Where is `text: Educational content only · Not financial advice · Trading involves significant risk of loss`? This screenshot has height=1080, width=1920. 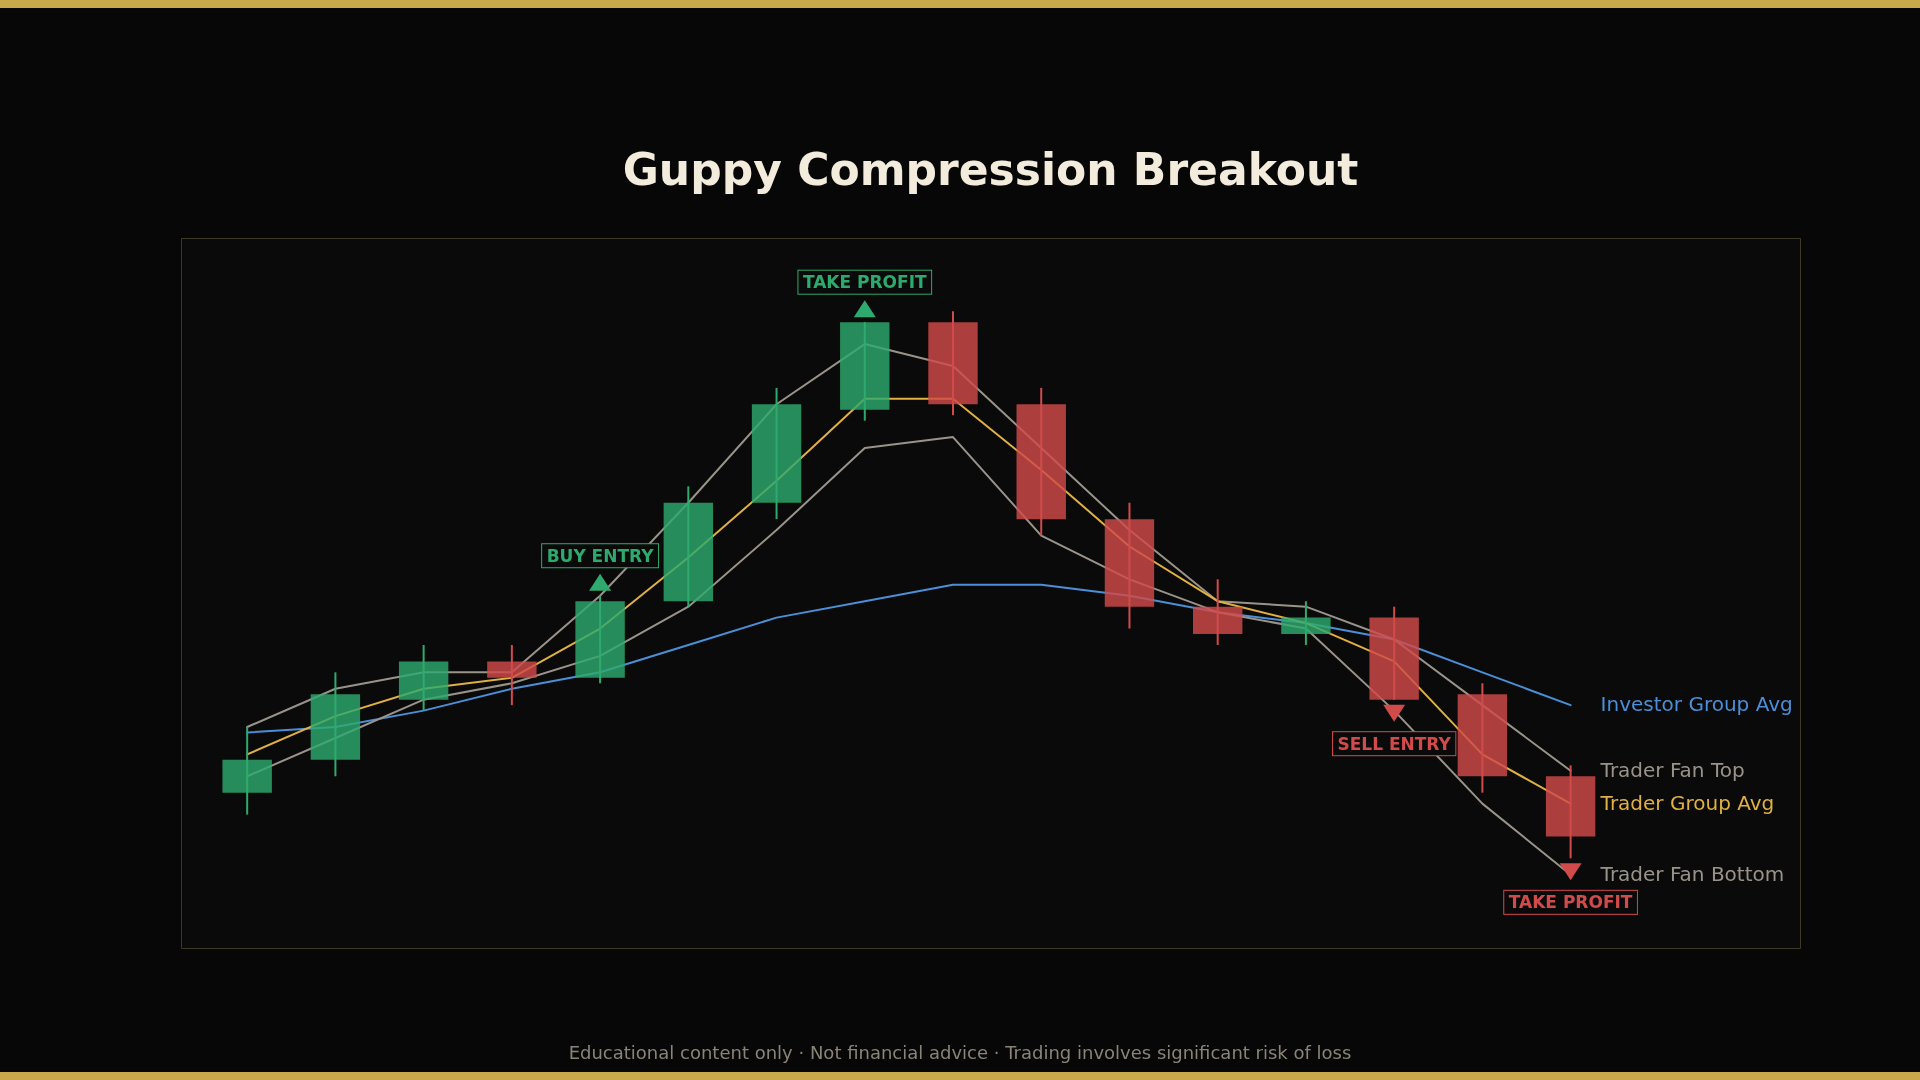 text: Educational content only · Not financial advice · Trading involves significant risk of loss is located at coordinates (960, 1052).